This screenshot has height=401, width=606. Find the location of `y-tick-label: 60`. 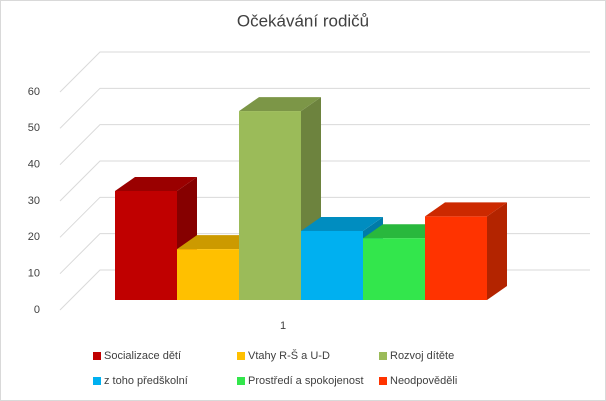

y-tick-label: 60 is located at coordinates (34, 92).